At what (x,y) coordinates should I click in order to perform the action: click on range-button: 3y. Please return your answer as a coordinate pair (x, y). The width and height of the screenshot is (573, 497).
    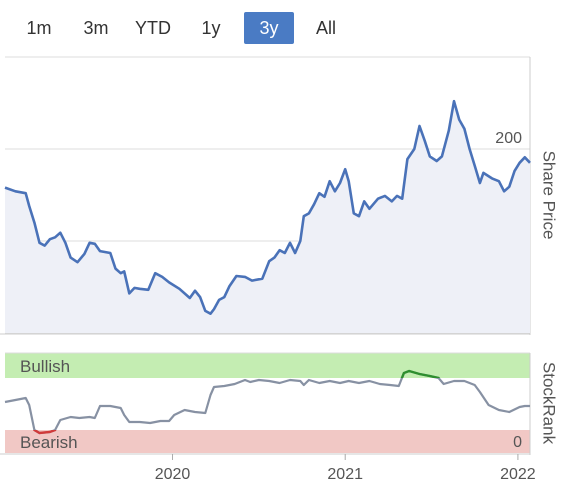
    Looking at the image, I should click on (269, 28).